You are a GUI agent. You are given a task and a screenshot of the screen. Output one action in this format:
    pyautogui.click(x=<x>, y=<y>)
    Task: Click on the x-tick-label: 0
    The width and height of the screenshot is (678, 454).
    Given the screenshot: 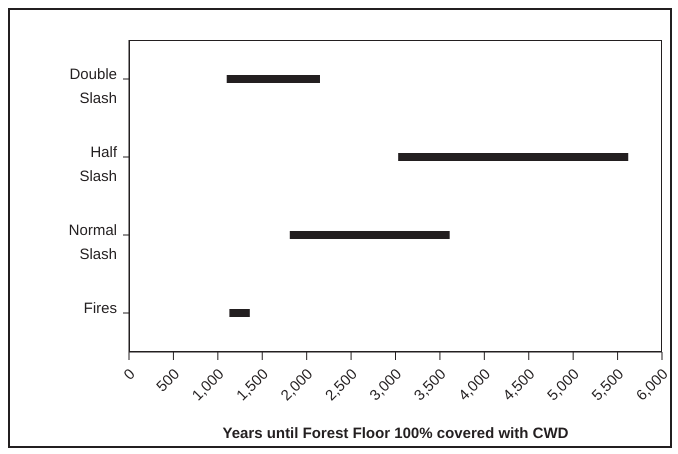 What is the action you would take?
    pyautogui.click(x=129, y=375)
    